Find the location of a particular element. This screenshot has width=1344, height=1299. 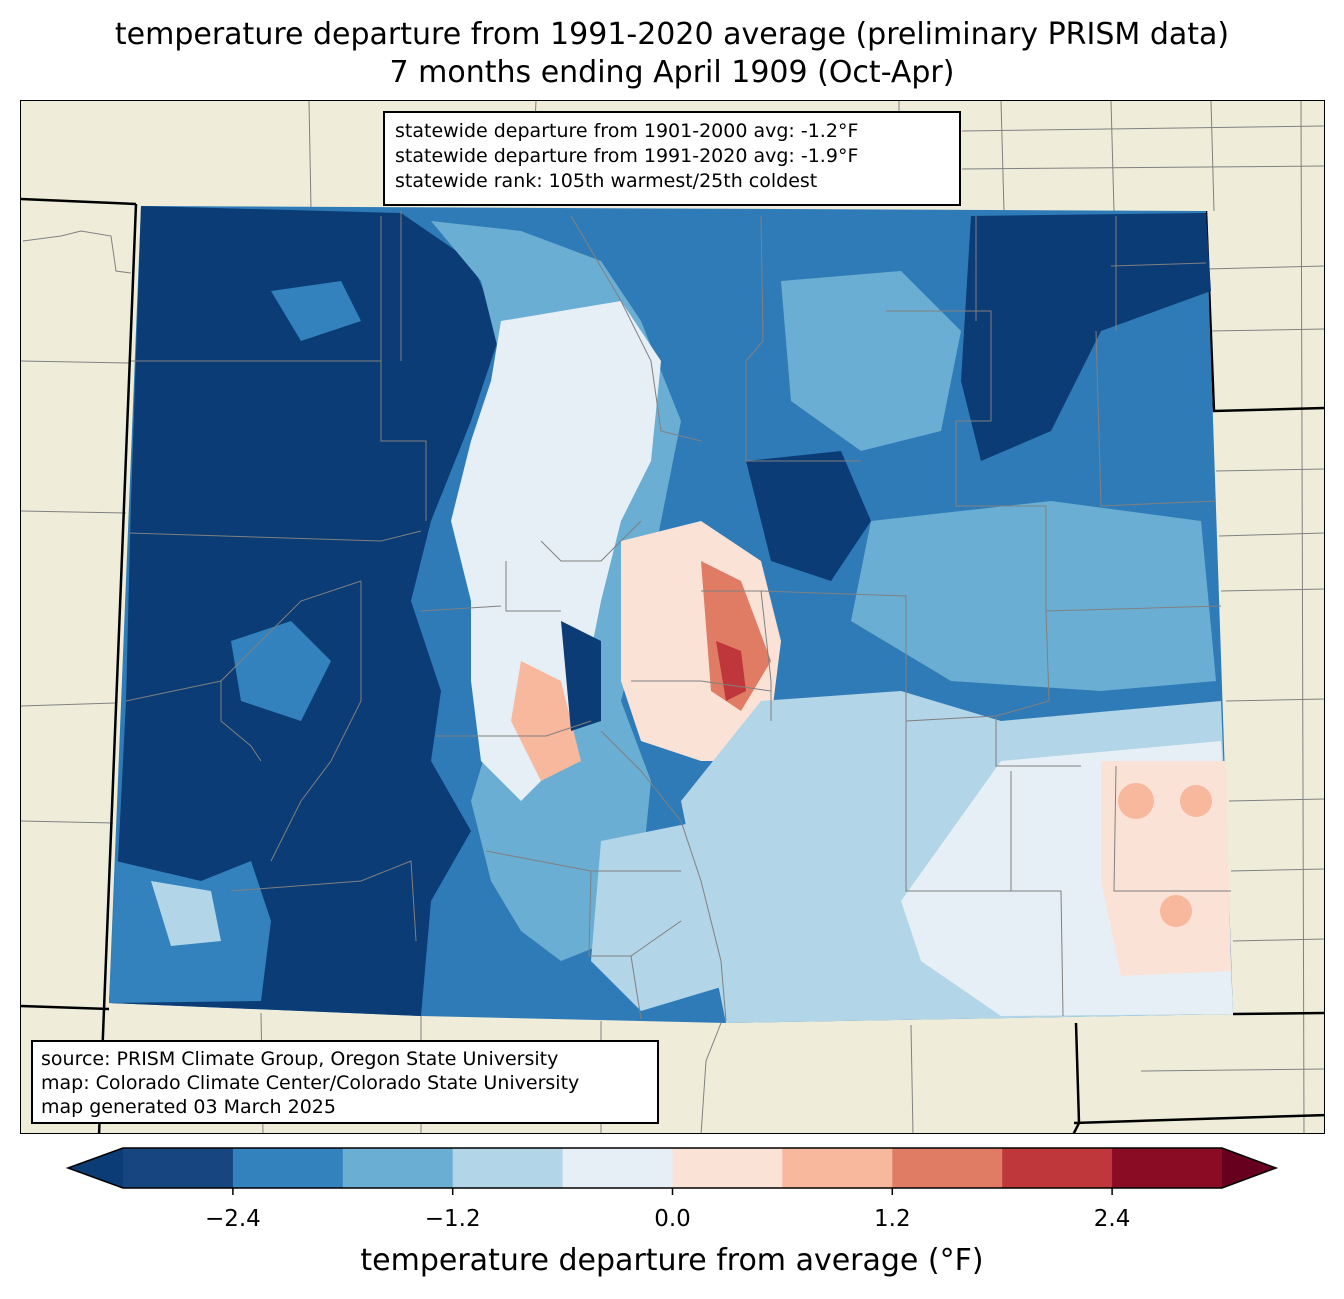

east-plains-mid is located at coordinates (1033, 596).